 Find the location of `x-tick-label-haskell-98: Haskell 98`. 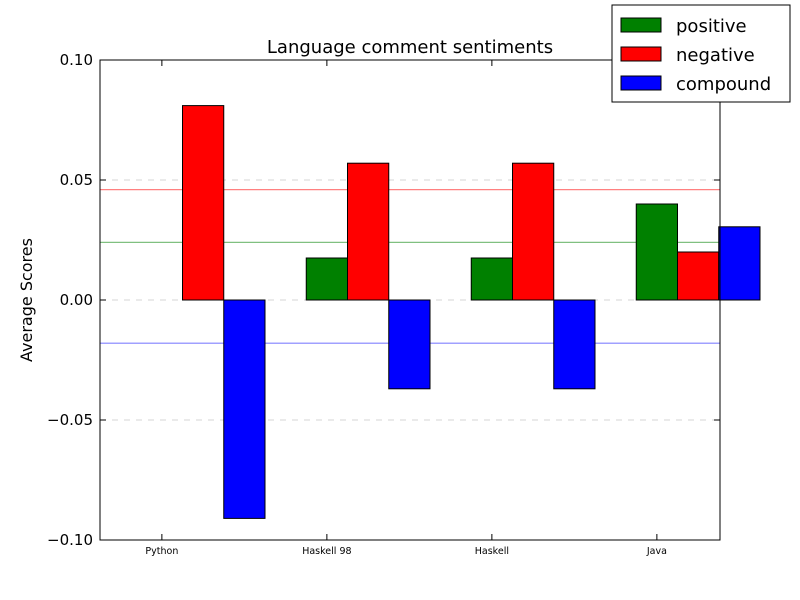

x-tick-label-haskell-98: Haskell 98 is located at coordinates (326, 551).